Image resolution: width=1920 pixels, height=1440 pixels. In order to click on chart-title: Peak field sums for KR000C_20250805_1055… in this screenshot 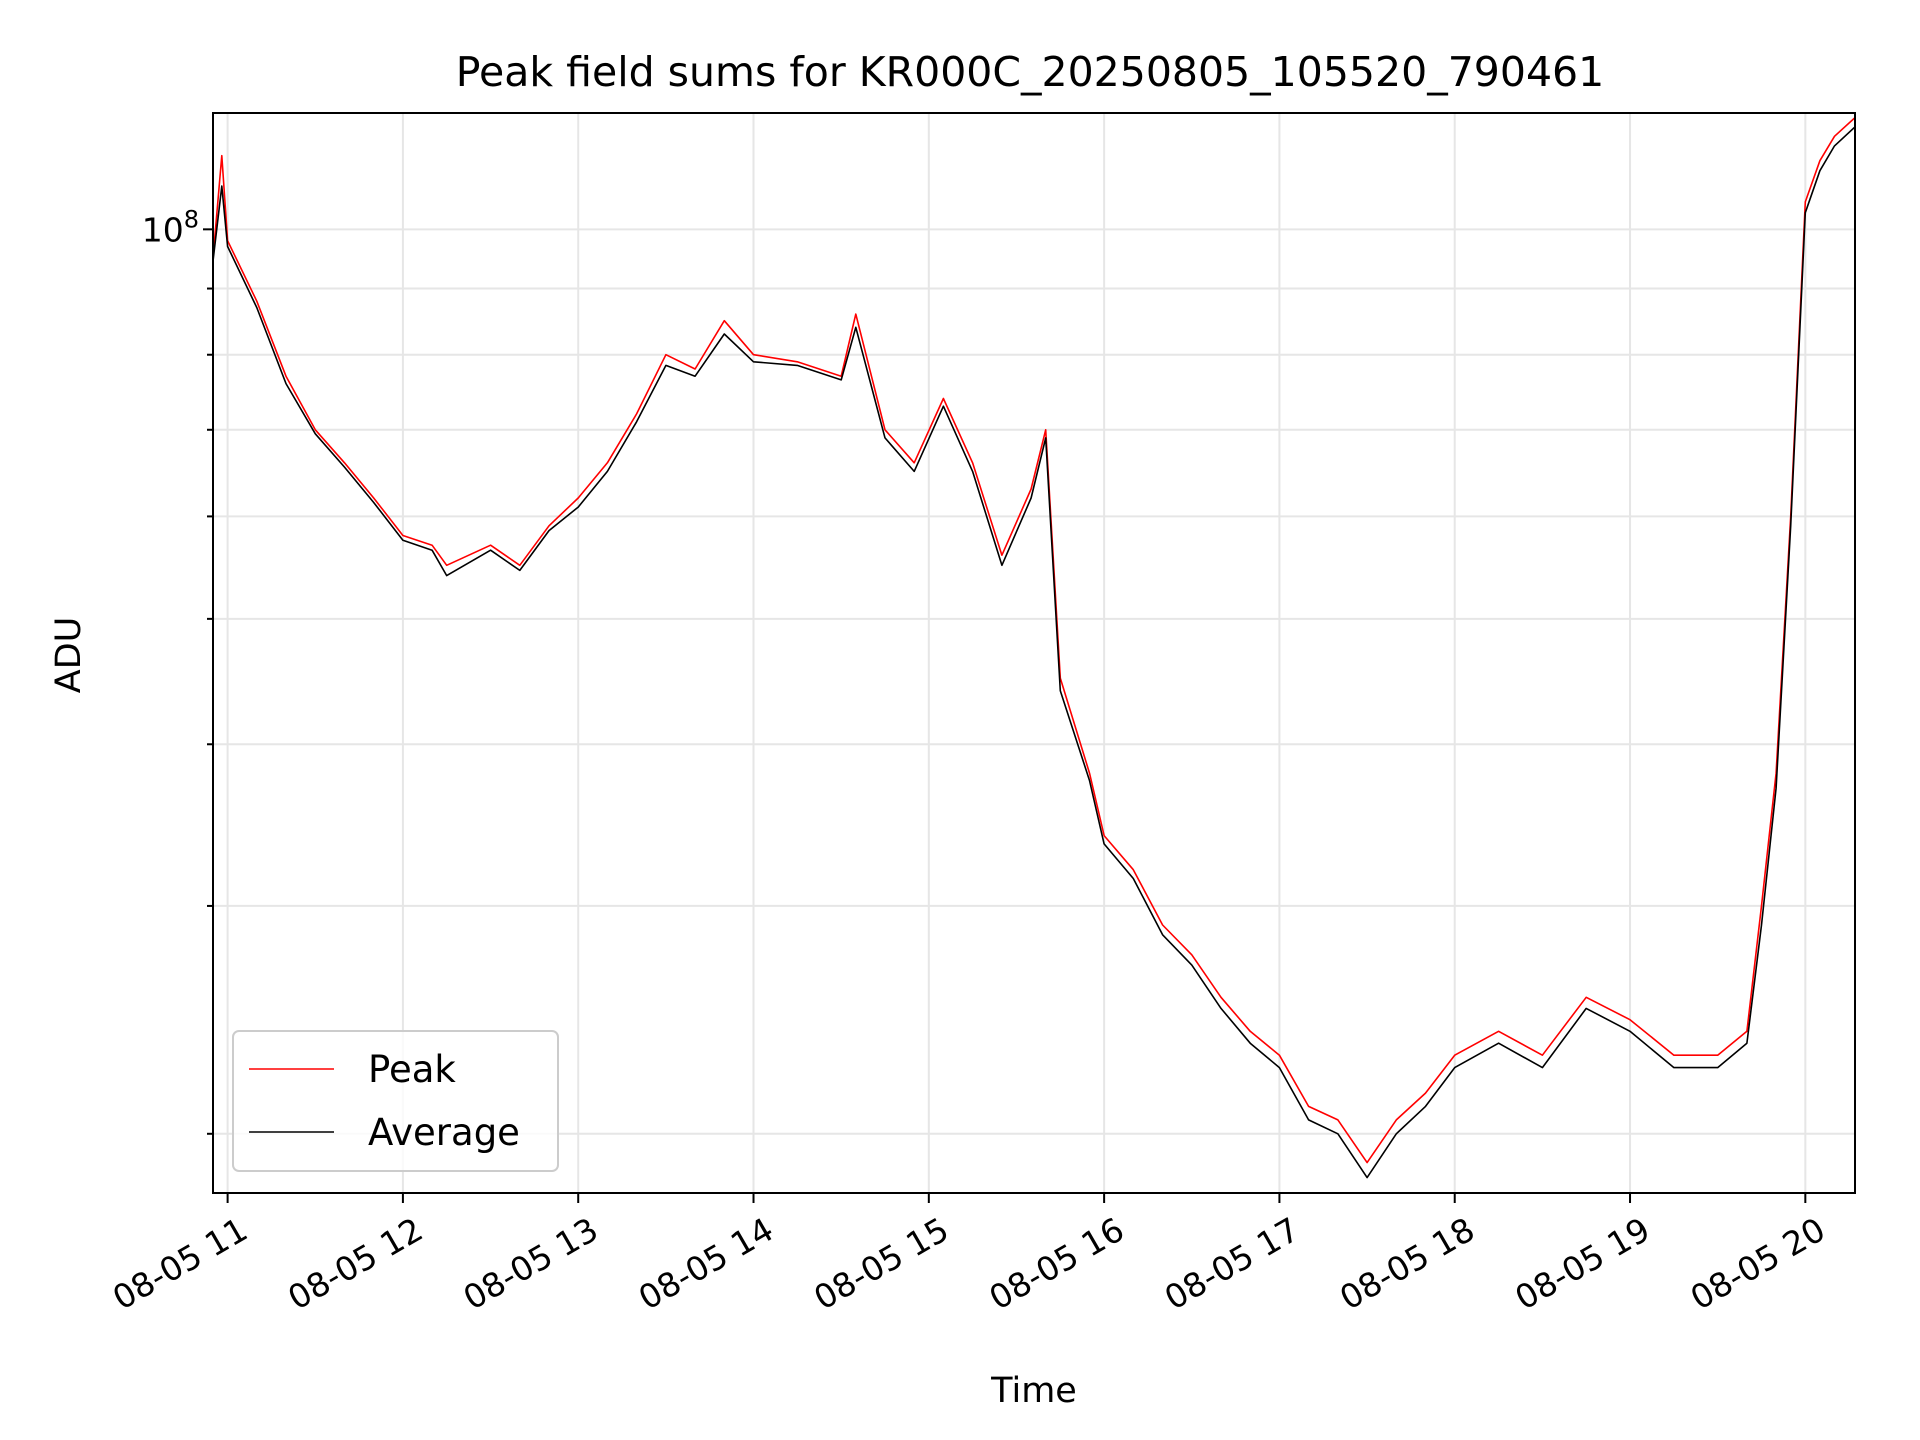, I will do `click(1030, 72)`.